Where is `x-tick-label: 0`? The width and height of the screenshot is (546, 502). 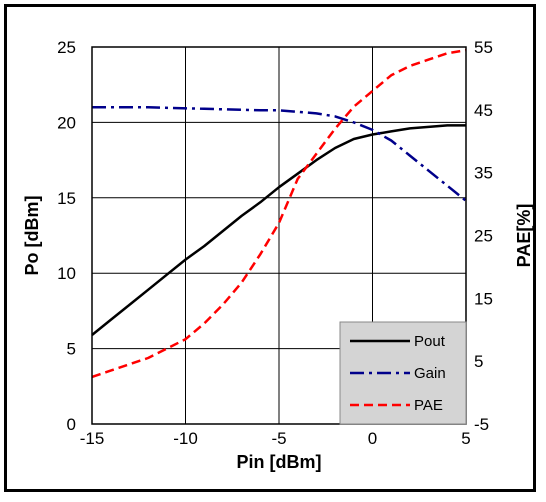 x-tick-label: 0 is located at coordinates (372, 438).